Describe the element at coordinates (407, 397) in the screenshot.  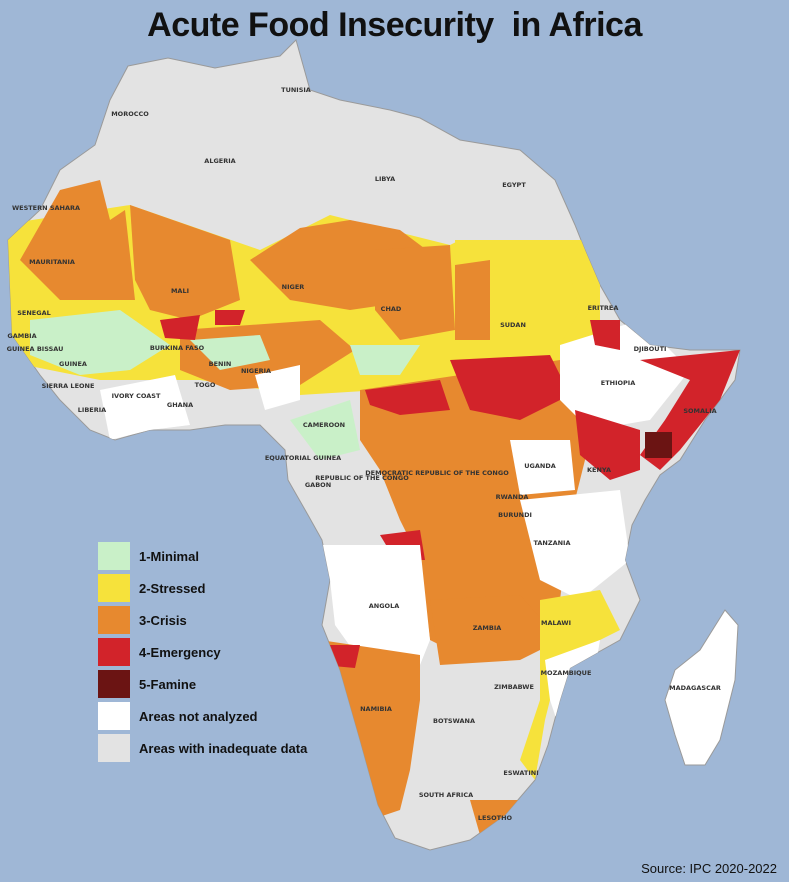
I see `car-emergency-region` at that location.